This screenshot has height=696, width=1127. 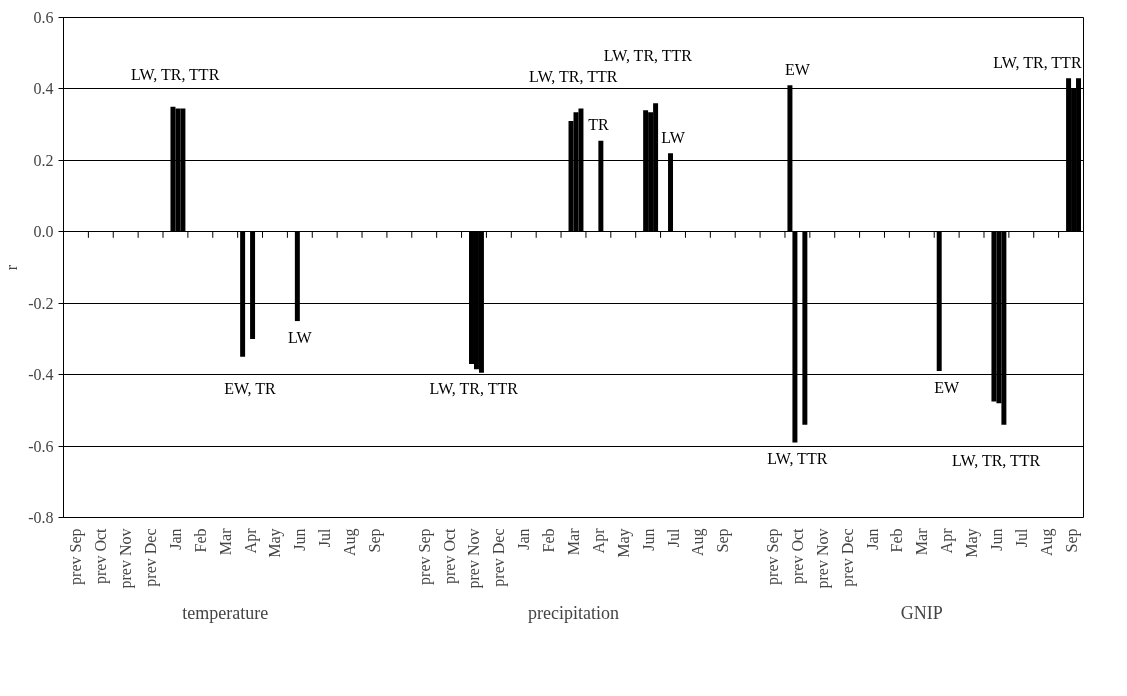 What do you see at coordinates (797, 458) in the screenshot?
I see `annotation: LW, TTR` at bounding box center [797, 458].